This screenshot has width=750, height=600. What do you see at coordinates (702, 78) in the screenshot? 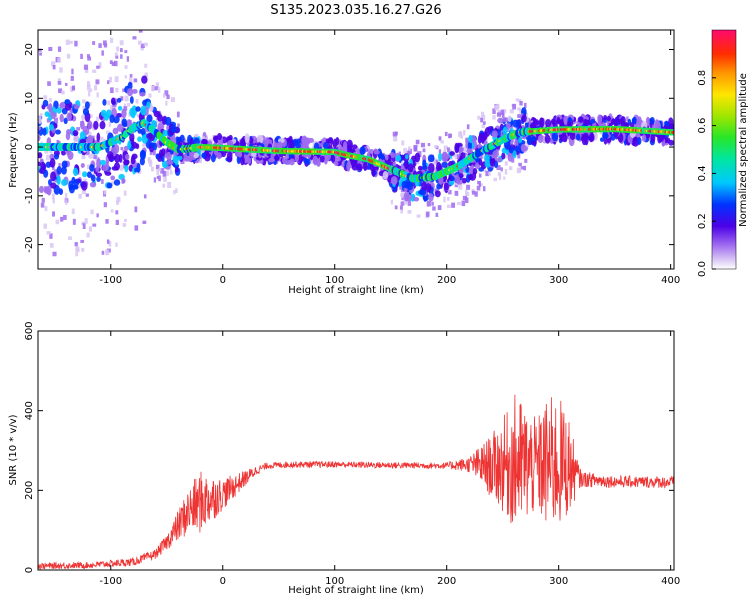
I see `colorbar-tick-label: 0.8` at bounding box center [702, 78].